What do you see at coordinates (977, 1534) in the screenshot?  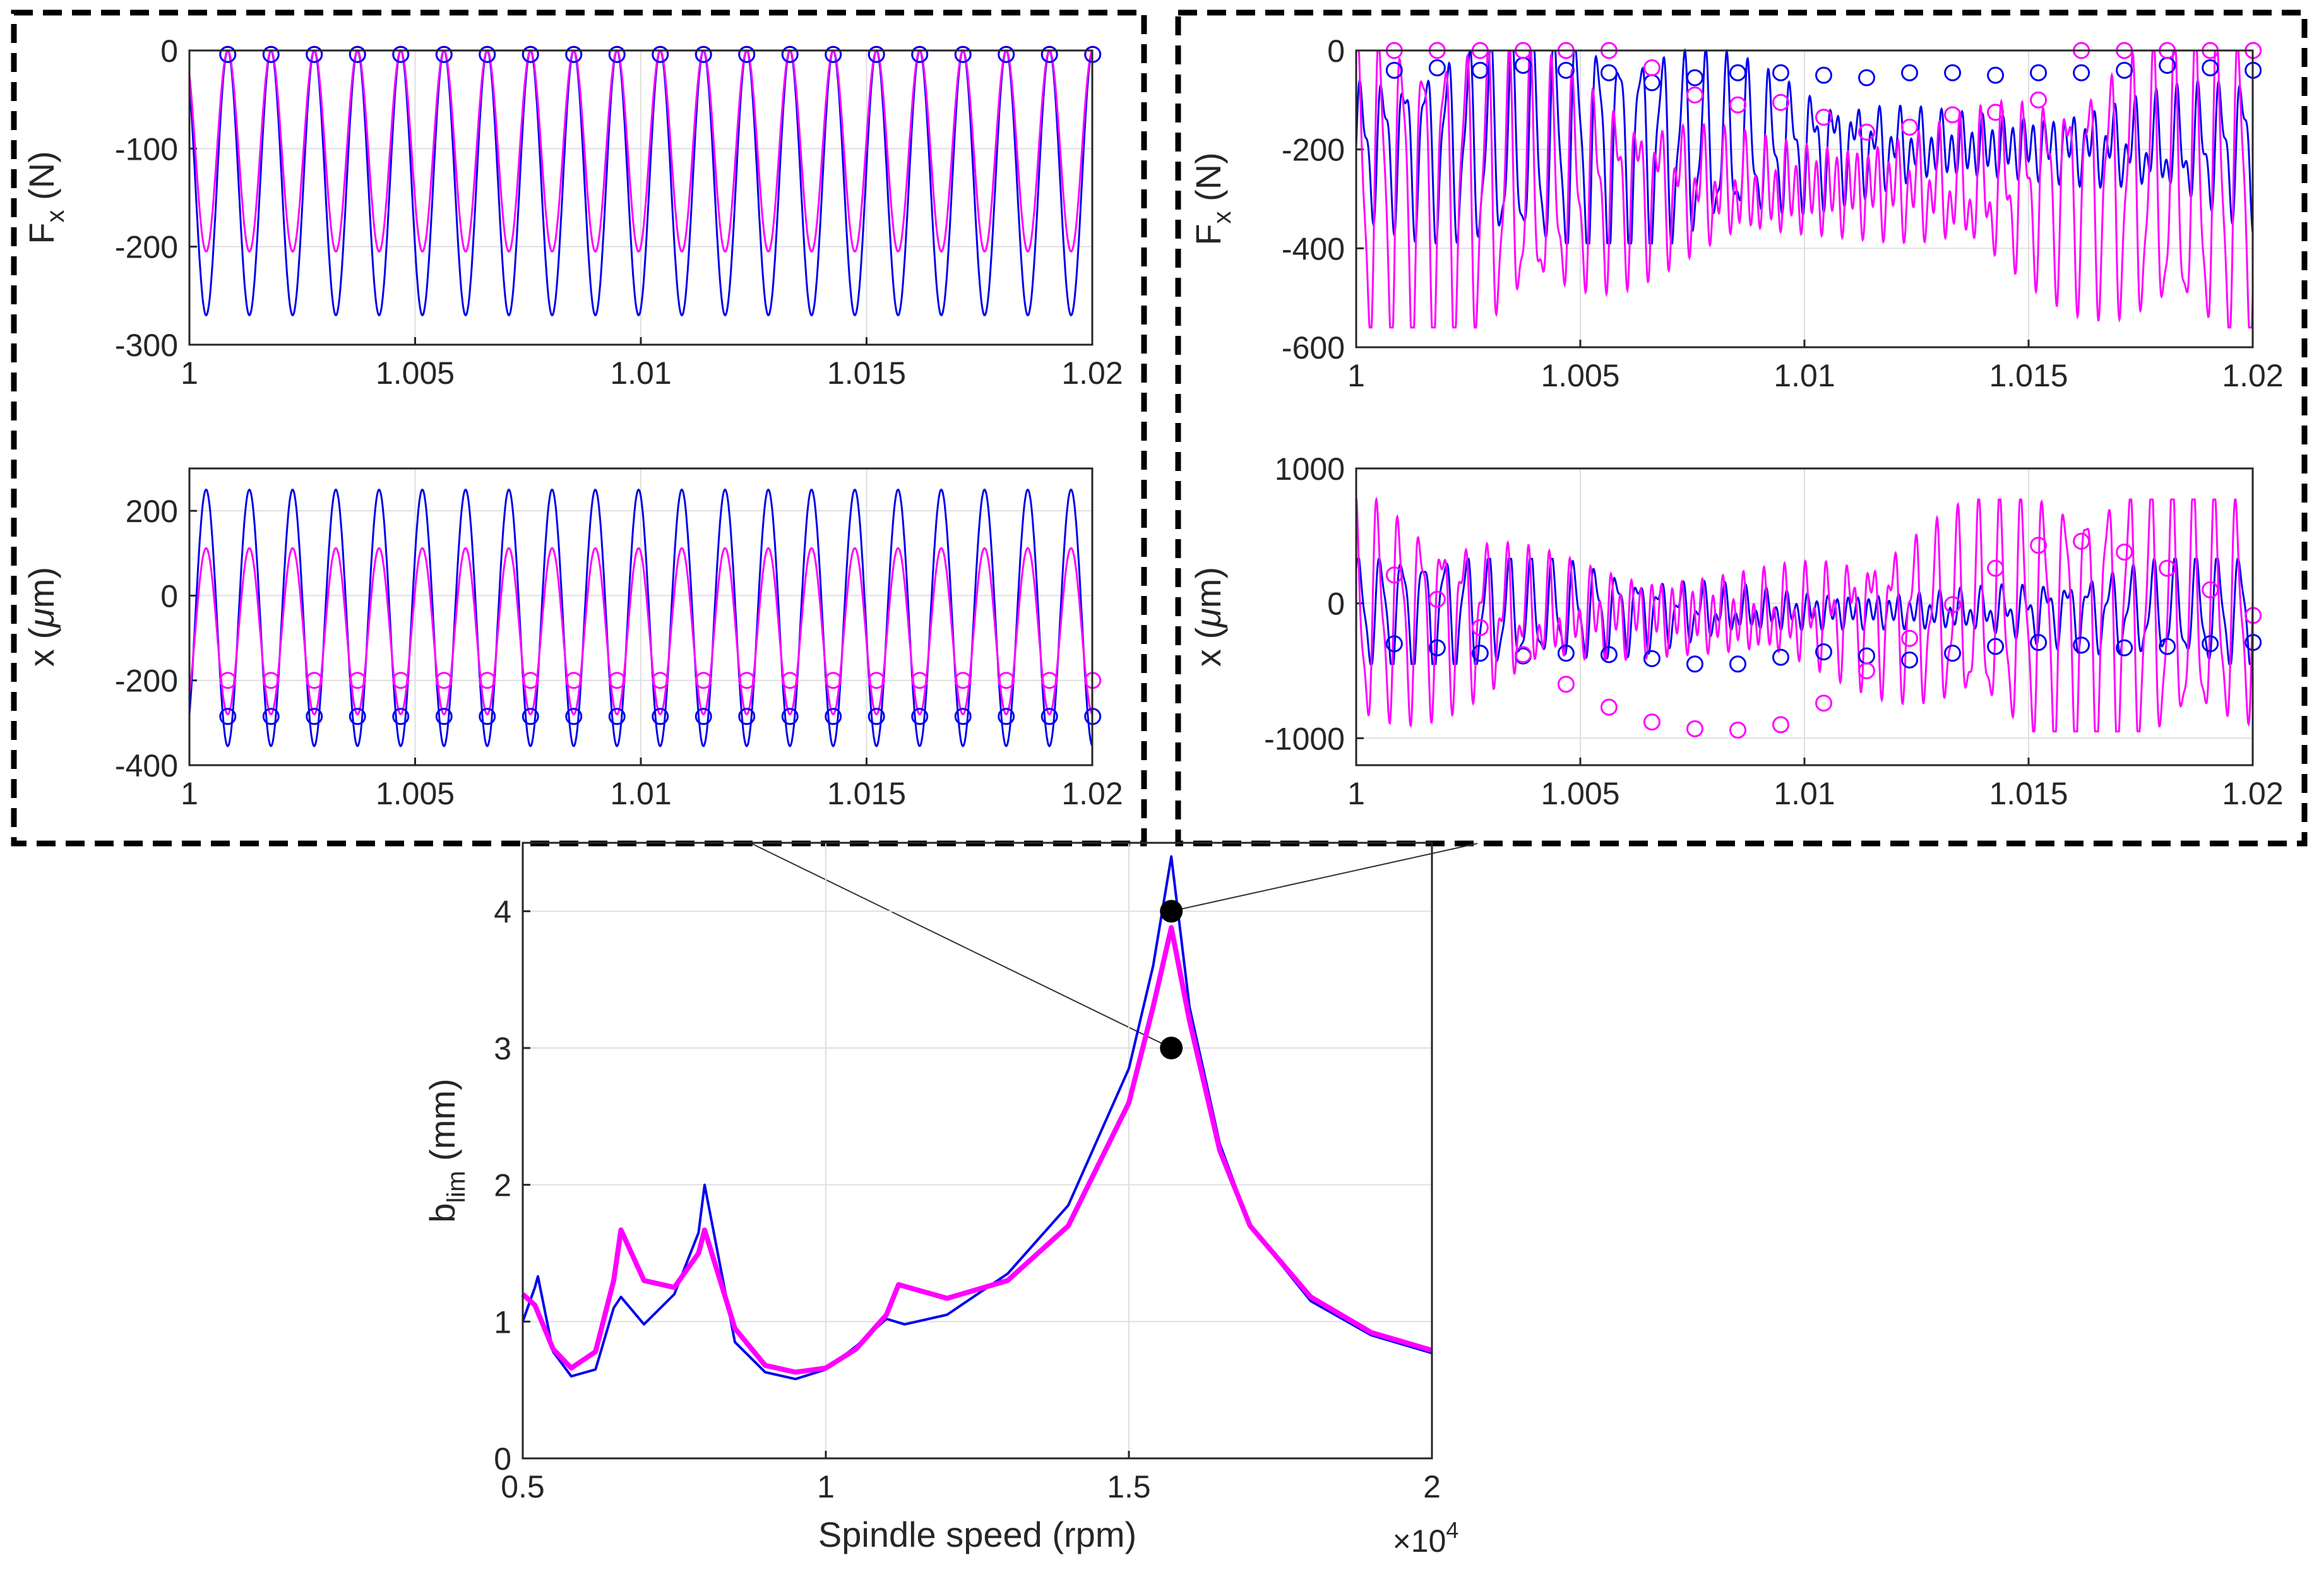 I see `x-axis-label: Spindle speed (rpm)` at bounding box center [977, 1534].